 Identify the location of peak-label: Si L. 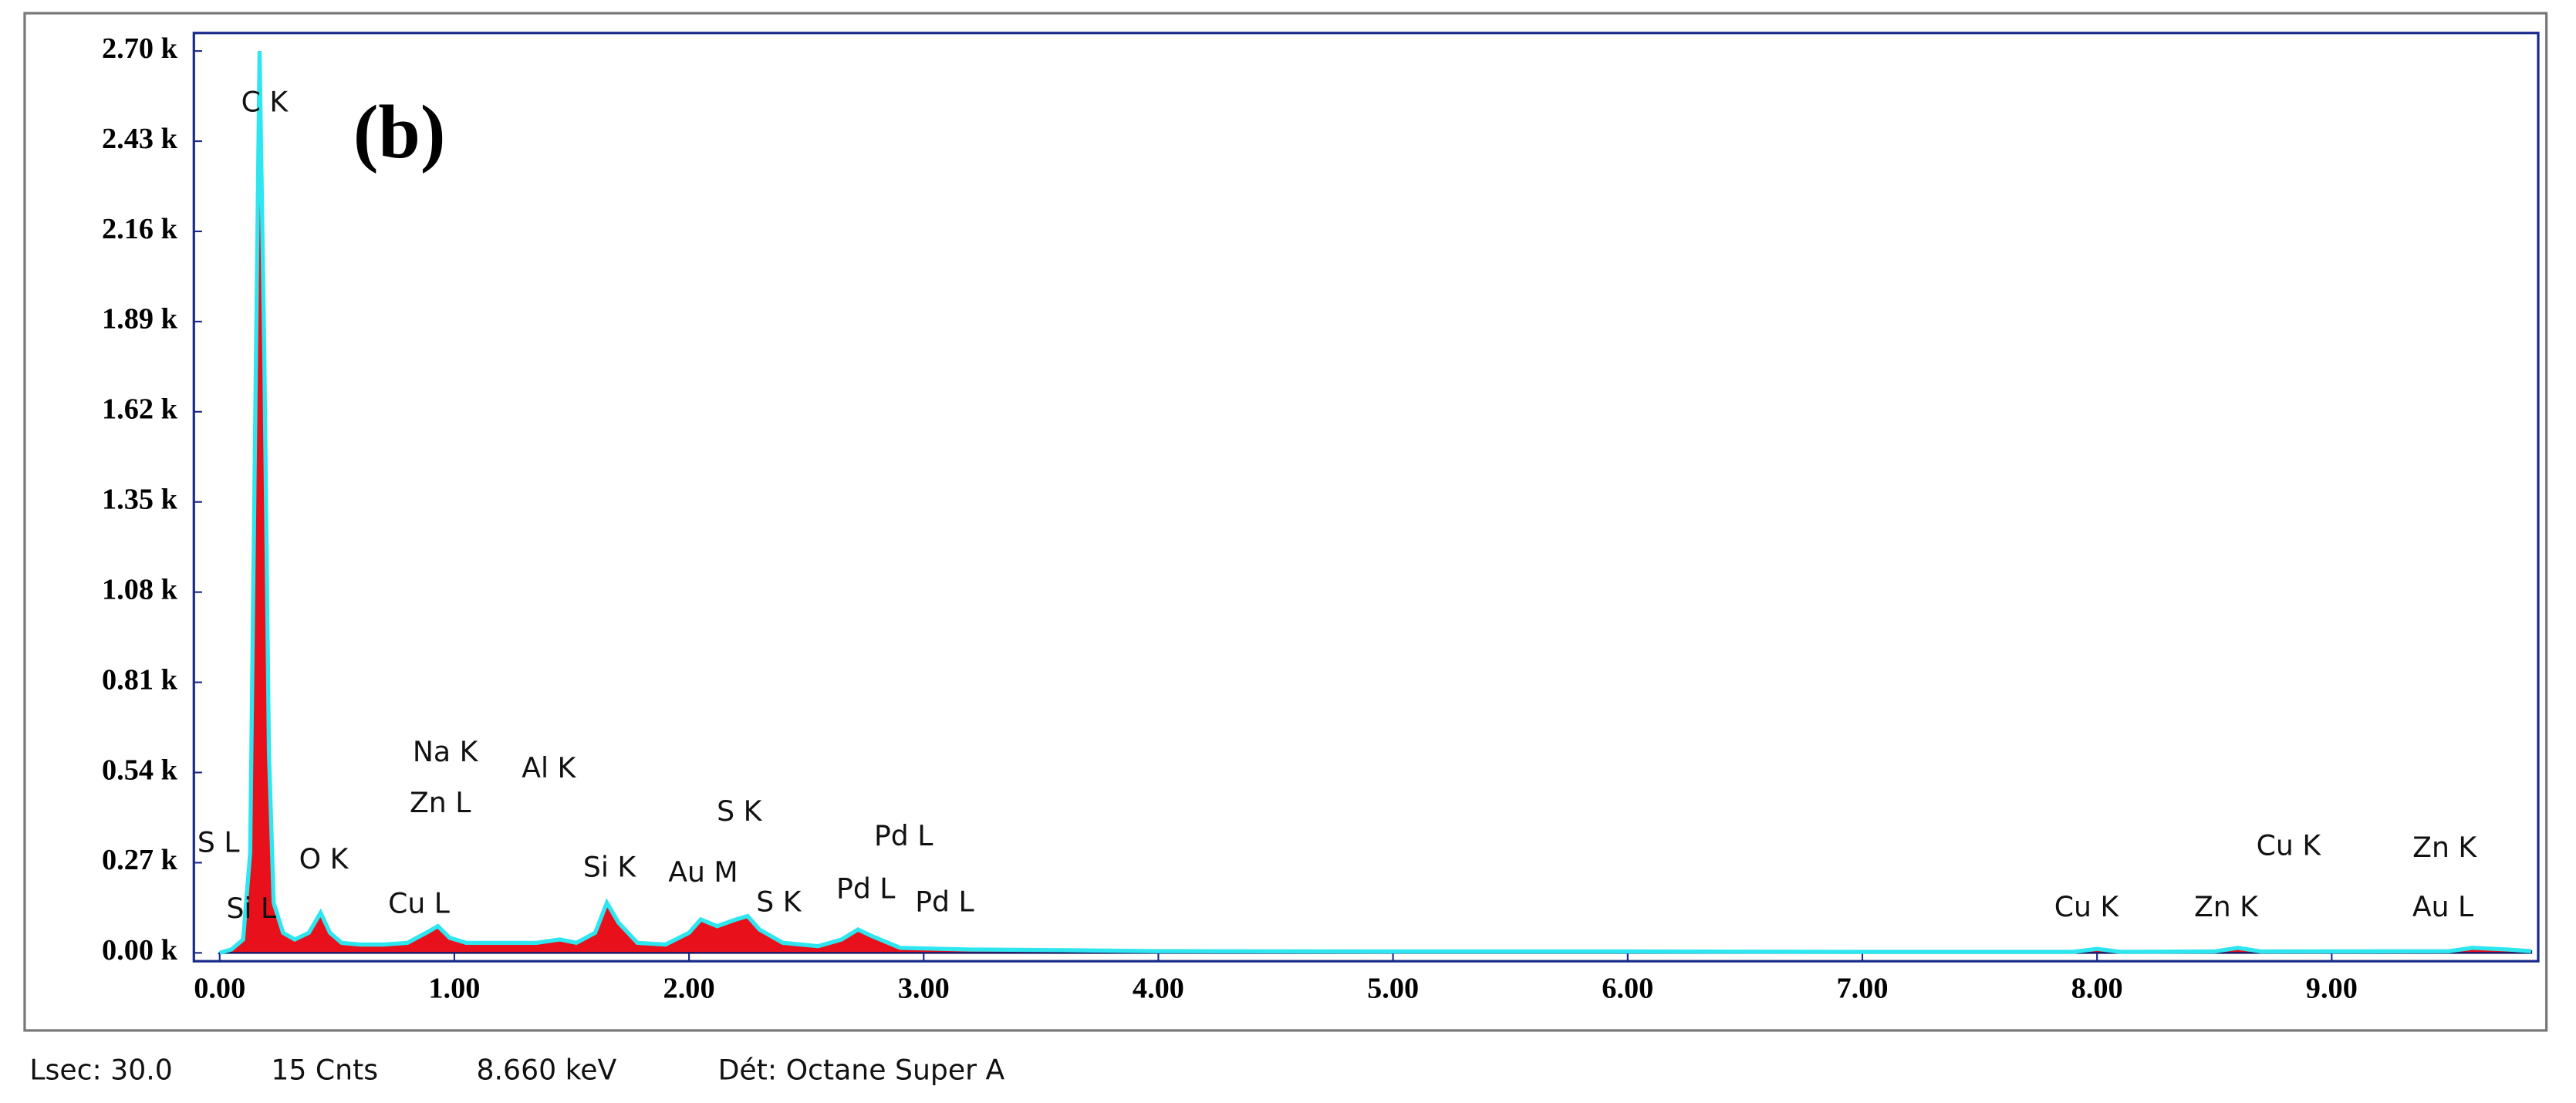
(251, 909).